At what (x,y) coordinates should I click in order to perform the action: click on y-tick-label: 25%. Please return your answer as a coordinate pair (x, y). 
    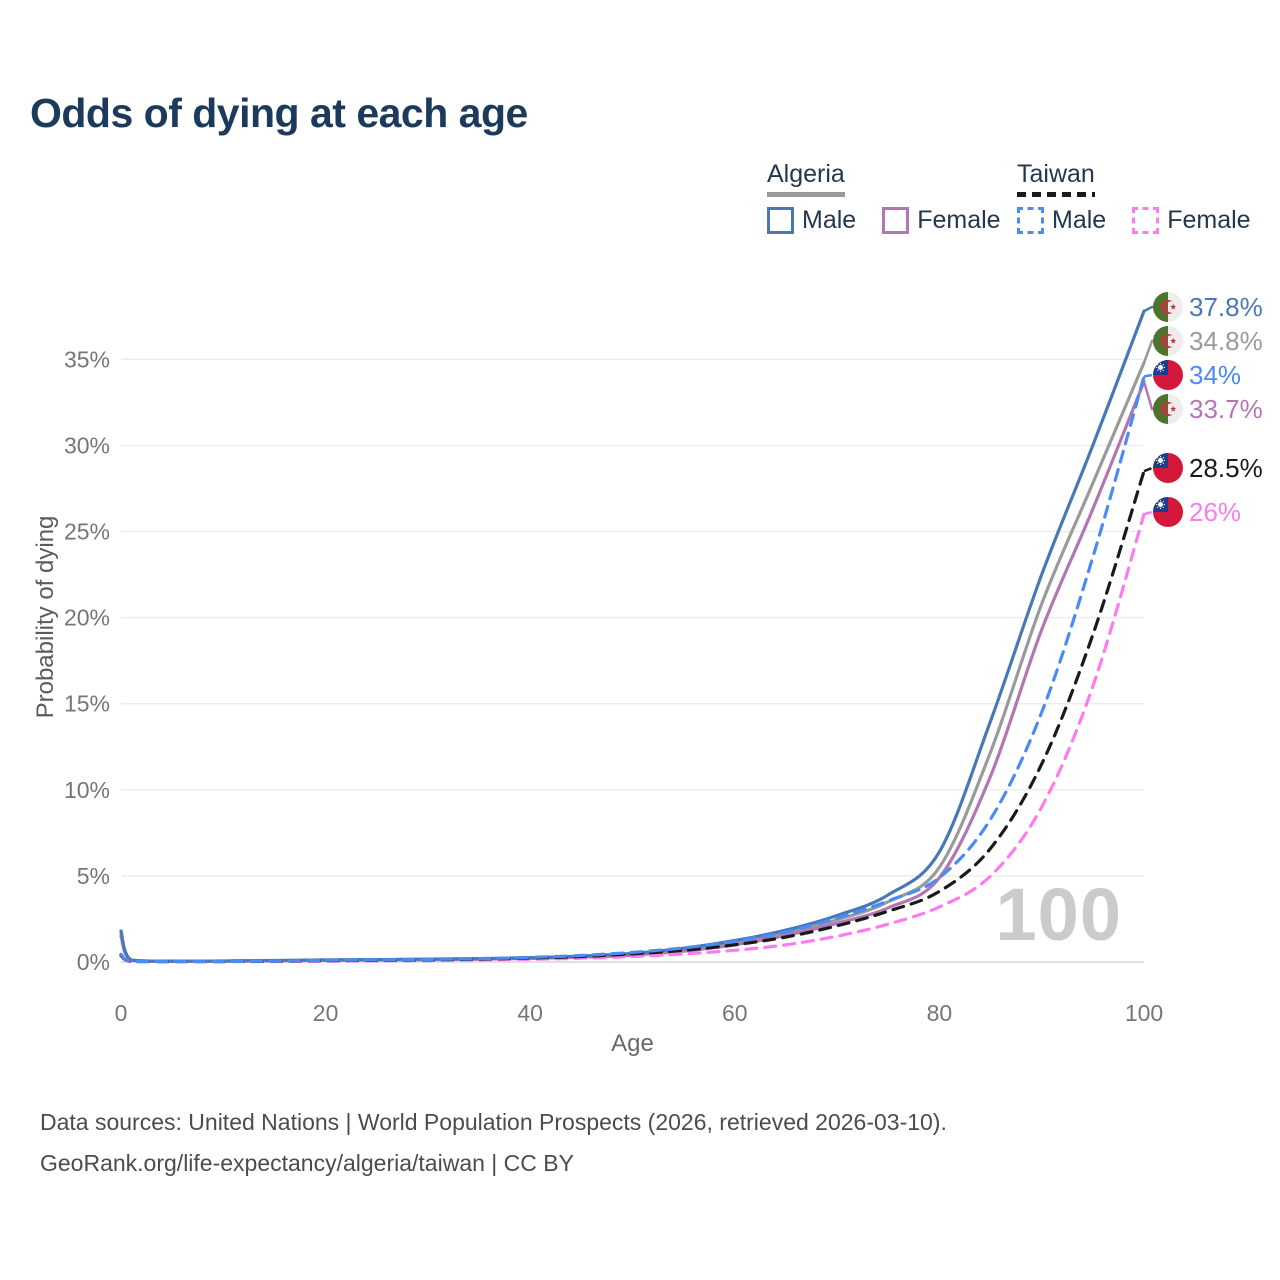
    Looking at the image, I should click on (87, 532).